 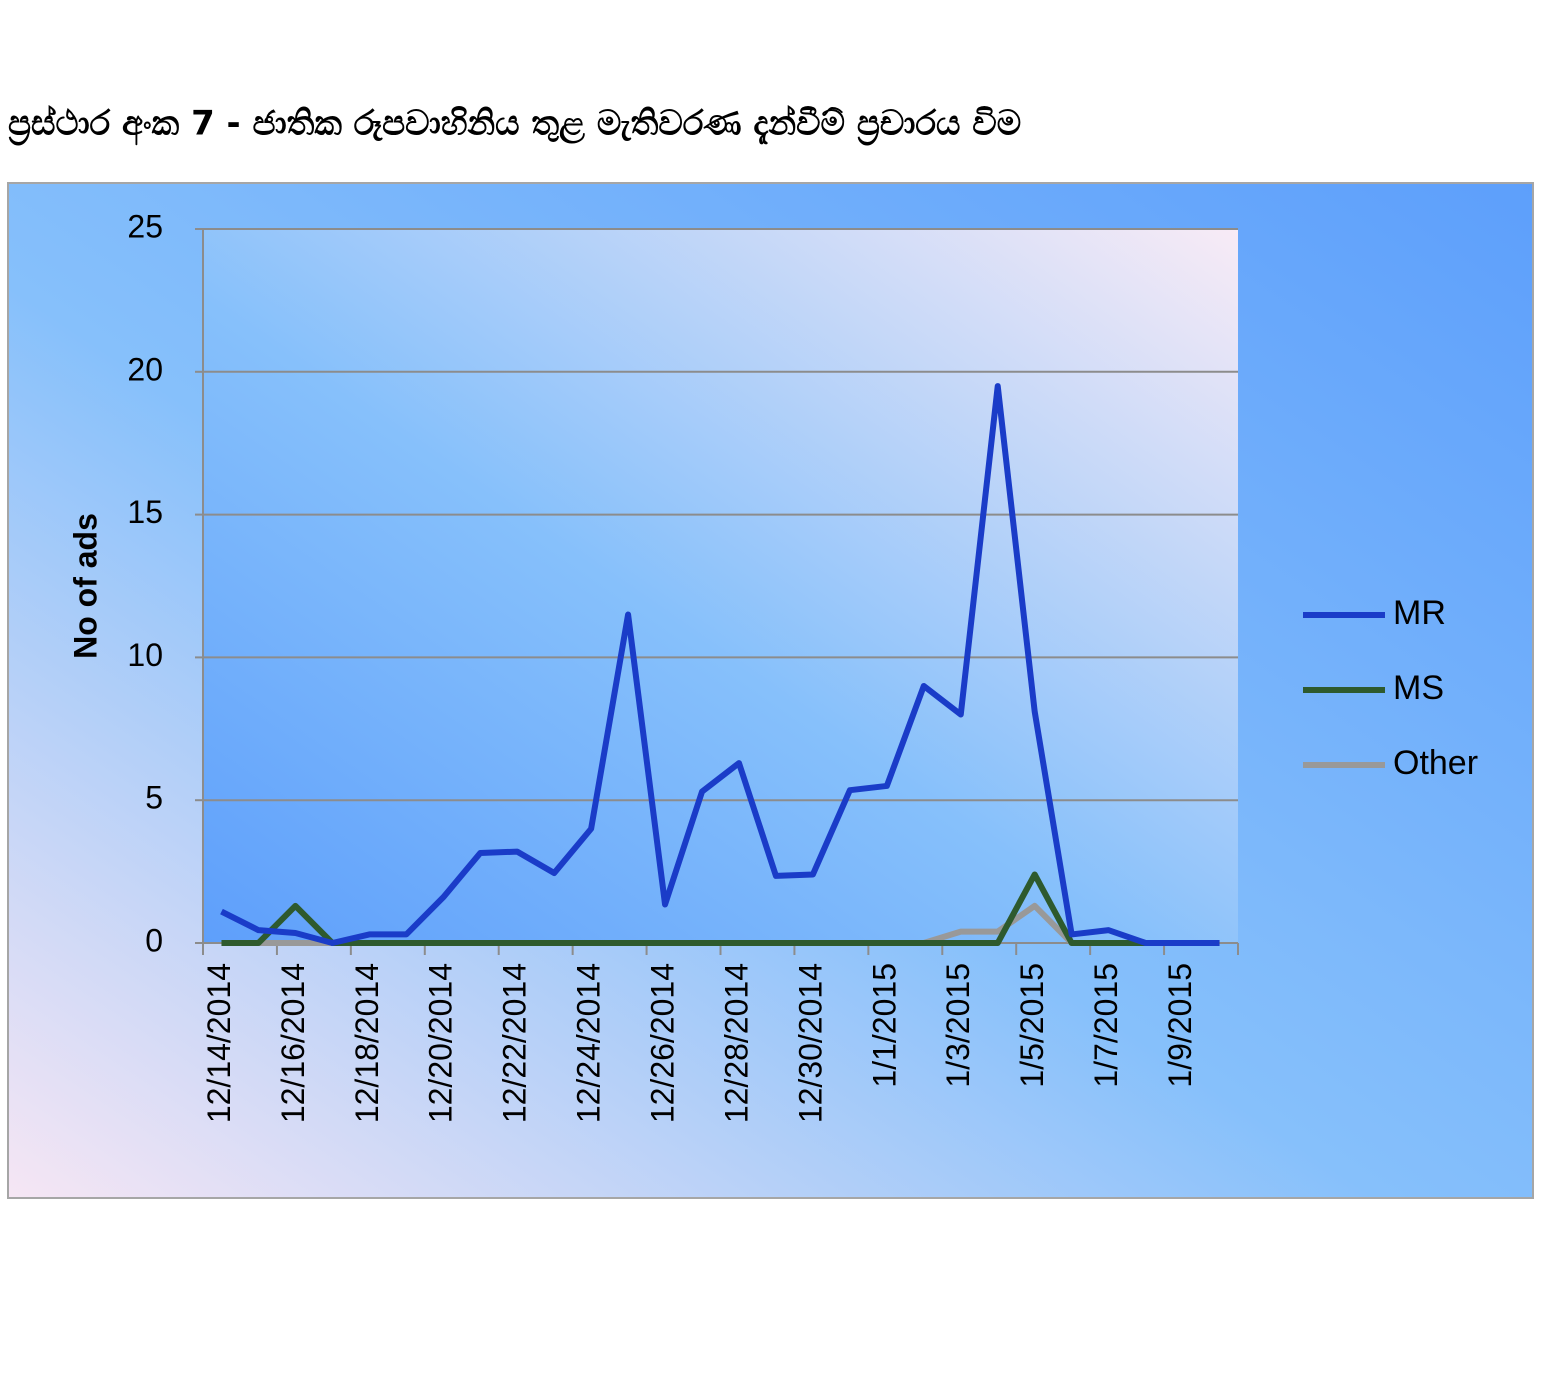 I want to click on x-tick-label: 1/1/2015, so click(x=884, y=1025).